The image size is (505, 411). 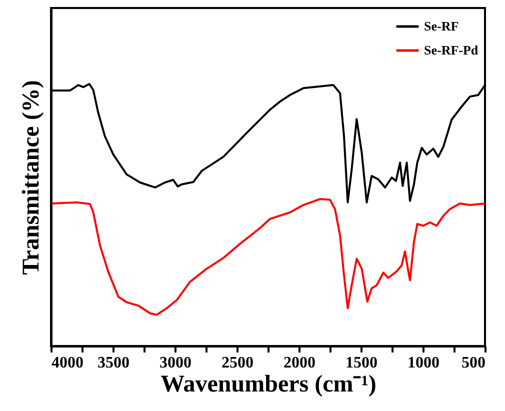 What do you see at coordinates (176, 363) in the screenshot?
I see `x-tick-label: 3000` at bounding box center [176, 363].